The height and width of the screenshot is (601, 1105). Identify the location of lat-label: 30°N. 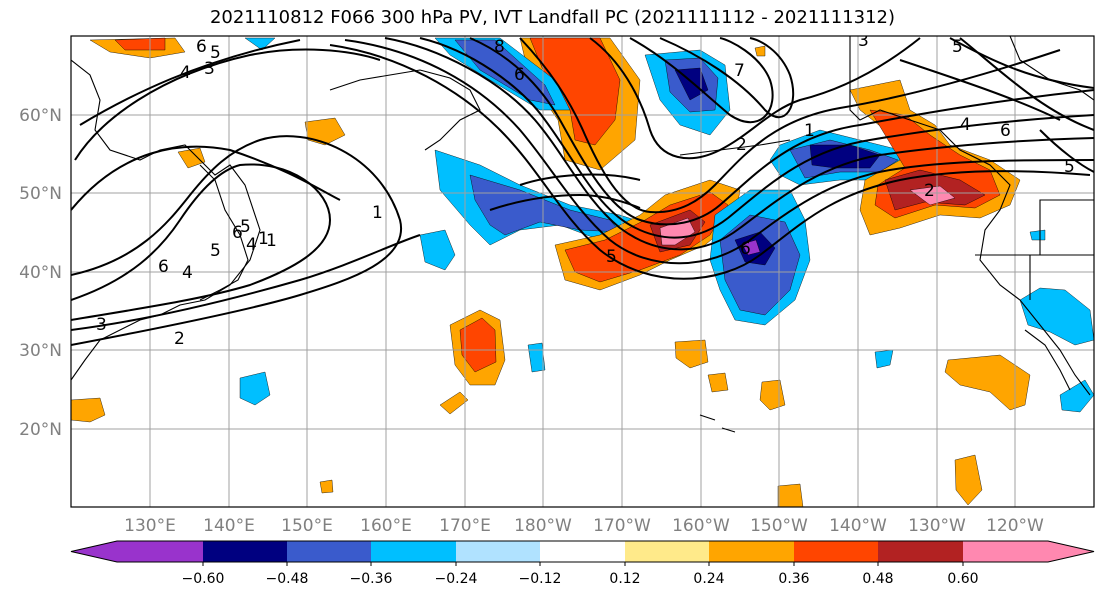
(40, 351).